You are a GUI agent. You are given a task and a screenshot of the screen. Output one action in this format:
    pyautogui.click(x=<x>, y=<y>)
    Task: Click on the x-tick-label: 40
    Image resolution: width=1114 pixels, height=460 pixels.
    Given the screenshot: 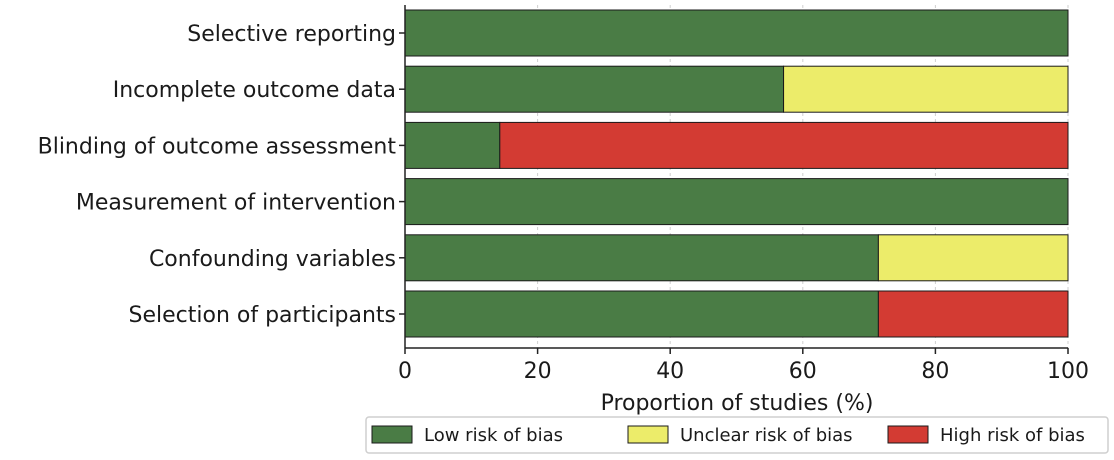 What is the action you would take?
    pyautogui.click(x=670, y=371)
    